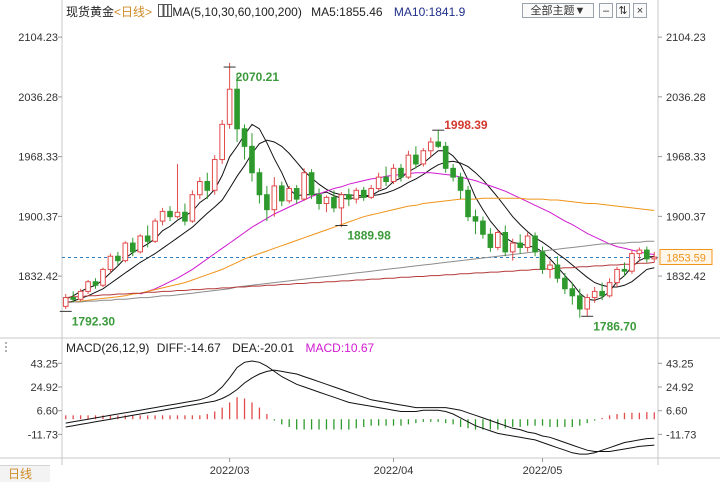 Image resolution: width=720 pixels, height=483 pixels. Describe the element at coordinates (43, 435) in the screenshot. I see `macd-tick-label-left: -11.73` at that location.